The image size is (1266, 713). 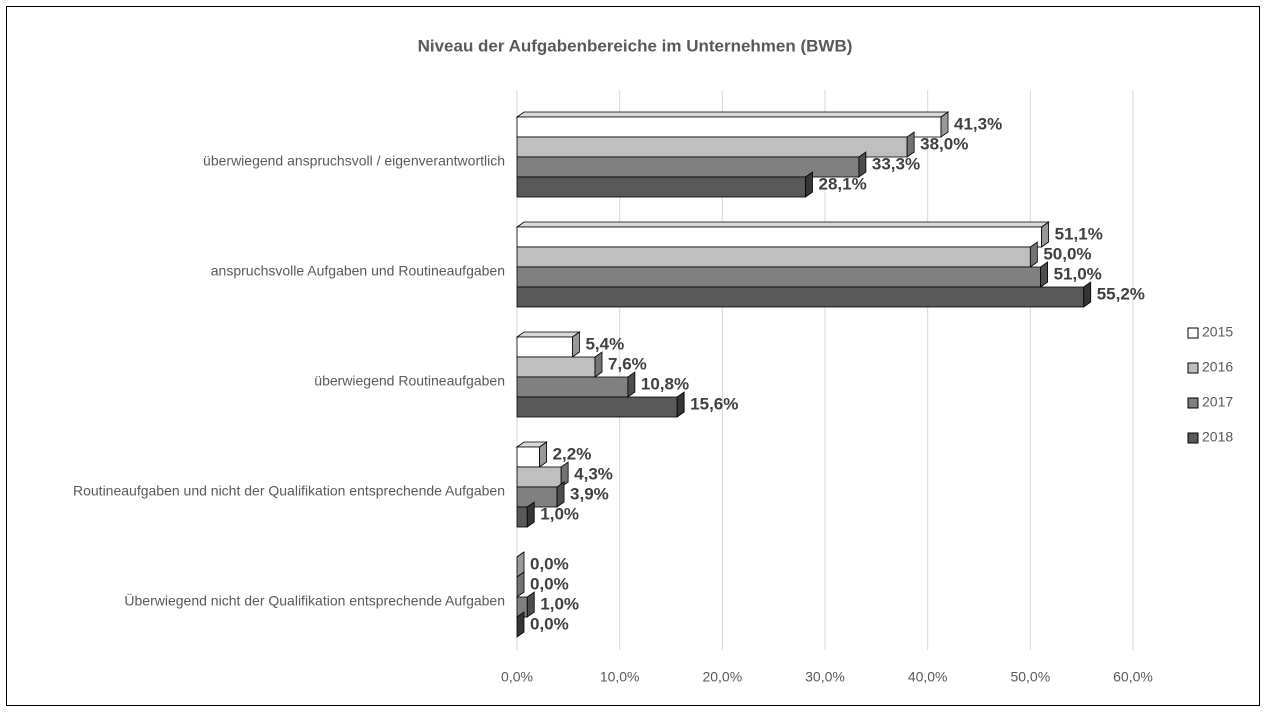 I want to click on value-label: 4,3%, so click(x=593, y=473).